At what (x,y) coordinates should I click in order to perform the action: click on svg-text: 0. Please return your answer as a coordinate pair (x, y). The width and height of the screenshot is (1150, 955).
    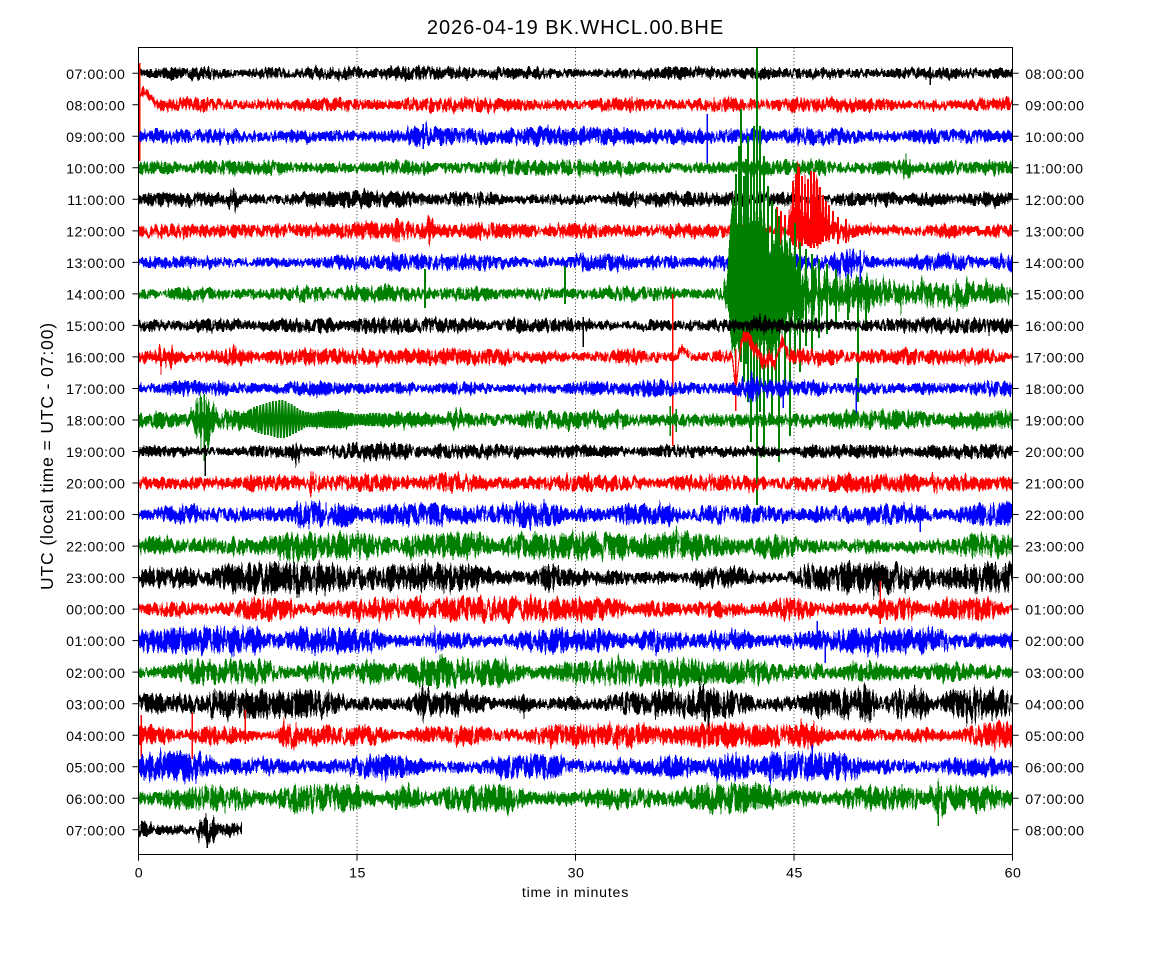
    Looking at the image, I should click on (139, 874).